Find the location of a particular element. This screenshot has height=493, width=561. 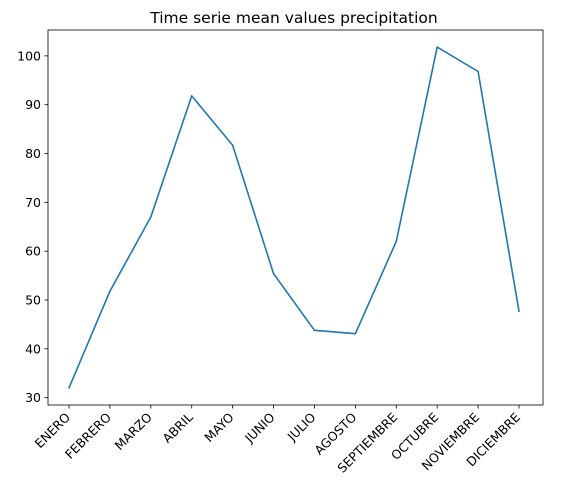

y-tick-label: 70 is located at coordinates (33, 202).